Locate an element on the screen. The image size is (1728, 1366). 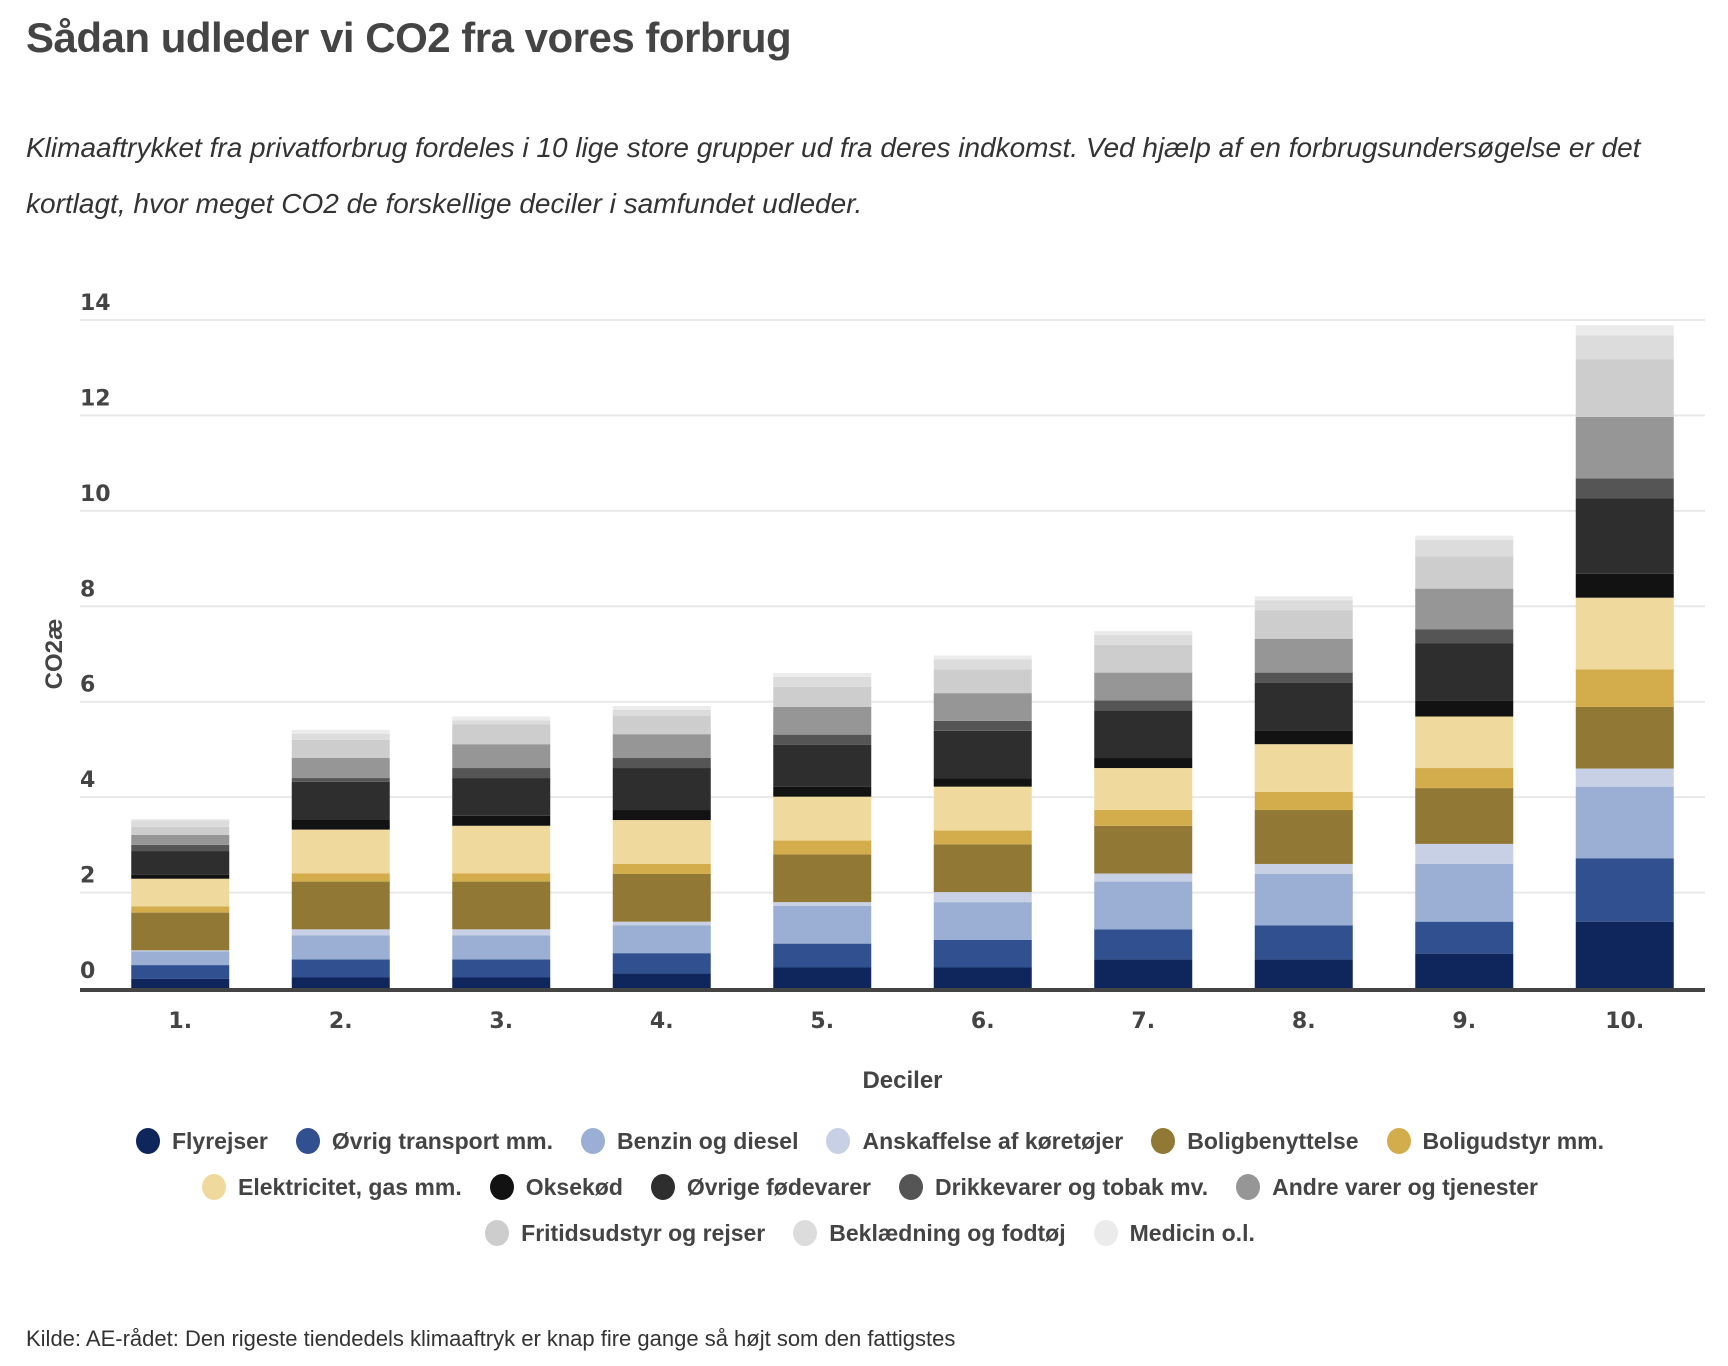
legend-item: Boligudstyr mm. is located at coordinates (1495, 1141).